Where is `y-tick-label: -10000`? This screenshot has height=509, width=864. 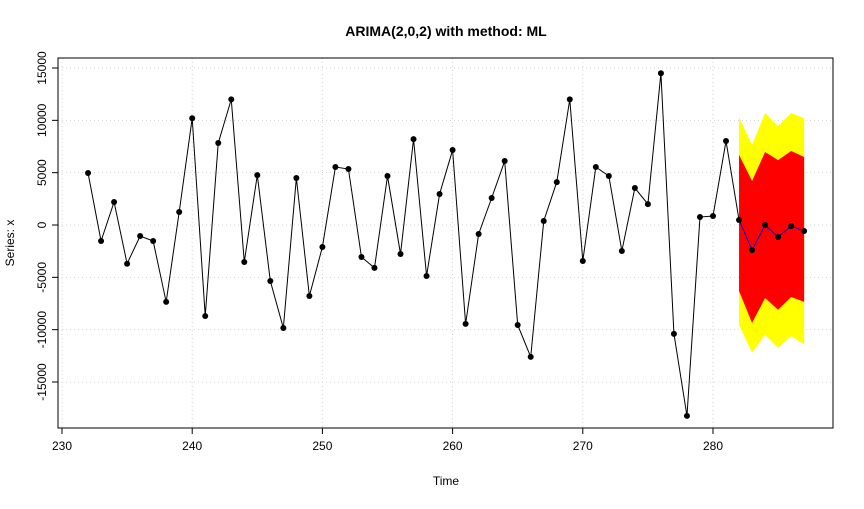 y-tick-label: -10000 is located at coordinates (42, 330).